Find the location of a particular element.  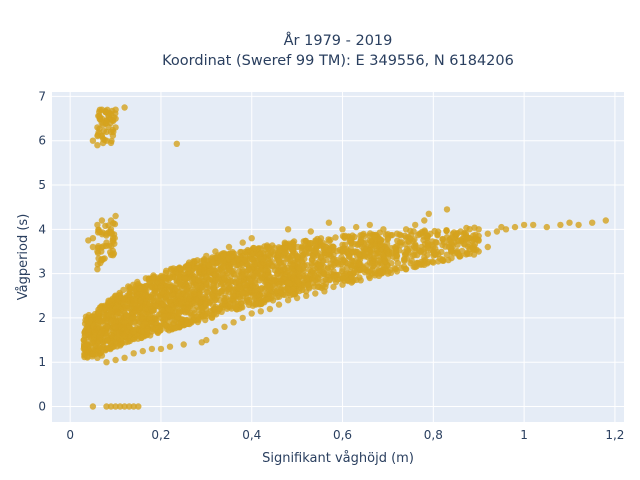

y-tick-label: 2 is located at coordinates (42, 318).